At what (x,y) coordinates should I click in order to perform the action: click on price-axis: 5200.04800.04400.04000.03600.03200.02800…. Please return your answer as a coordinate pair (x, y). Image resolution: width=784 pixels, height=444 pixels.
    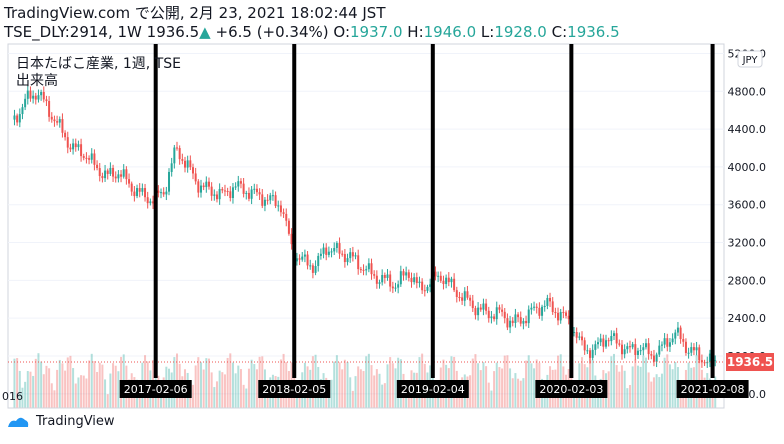
    Looking at the image, I should click on (750, 224).